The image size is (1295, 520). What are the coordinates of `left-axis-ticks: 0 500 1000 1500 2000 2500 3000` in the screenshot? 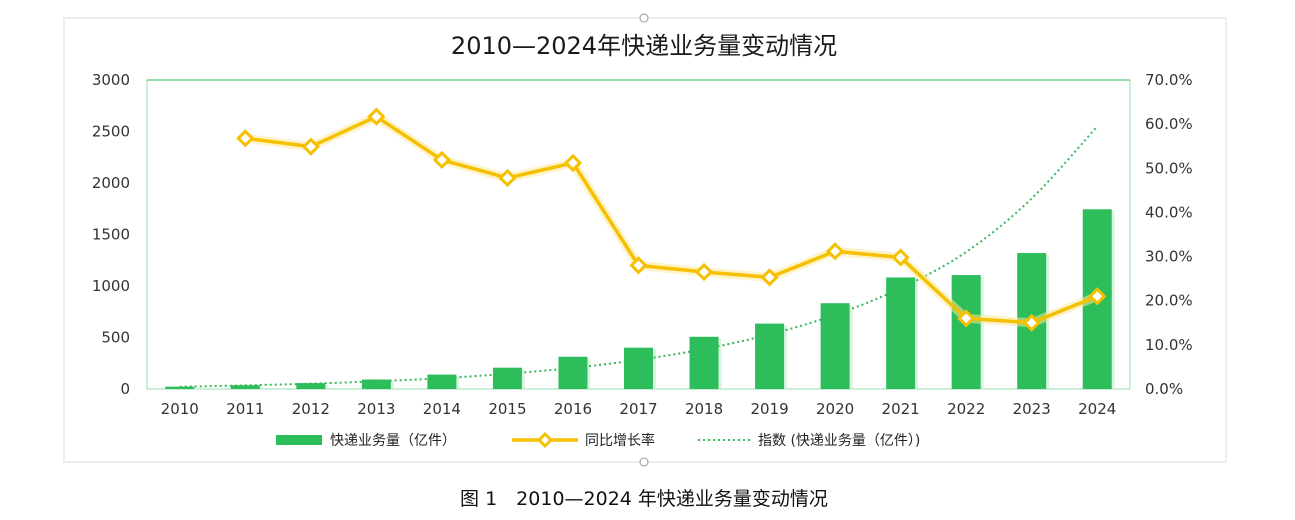 It's located at (111, 234).